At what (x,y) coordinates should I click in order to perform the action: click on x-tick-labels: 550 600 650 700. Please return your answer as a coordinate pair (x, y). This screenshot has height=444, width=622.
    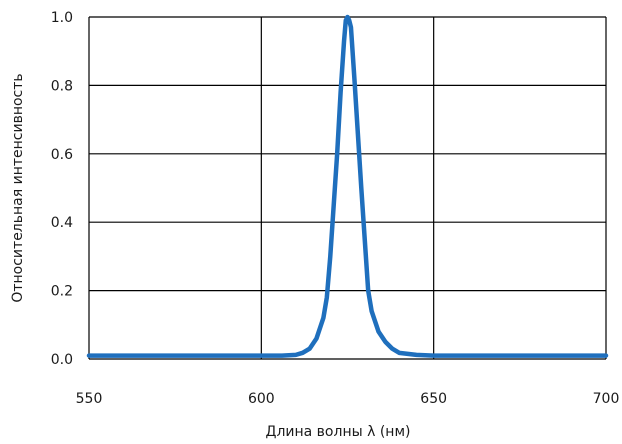
    Looking at the image, I should click on (348, 399).